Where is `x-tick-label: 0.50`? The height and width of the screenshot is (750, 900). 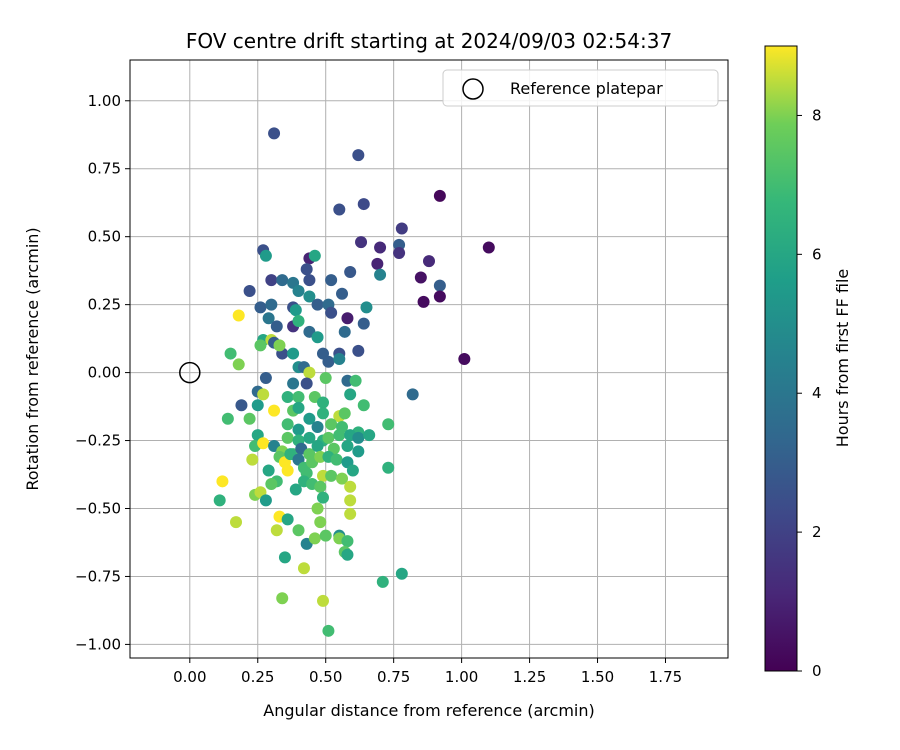
x-tick-label: 0.50 is located at coordinates (325, 677).